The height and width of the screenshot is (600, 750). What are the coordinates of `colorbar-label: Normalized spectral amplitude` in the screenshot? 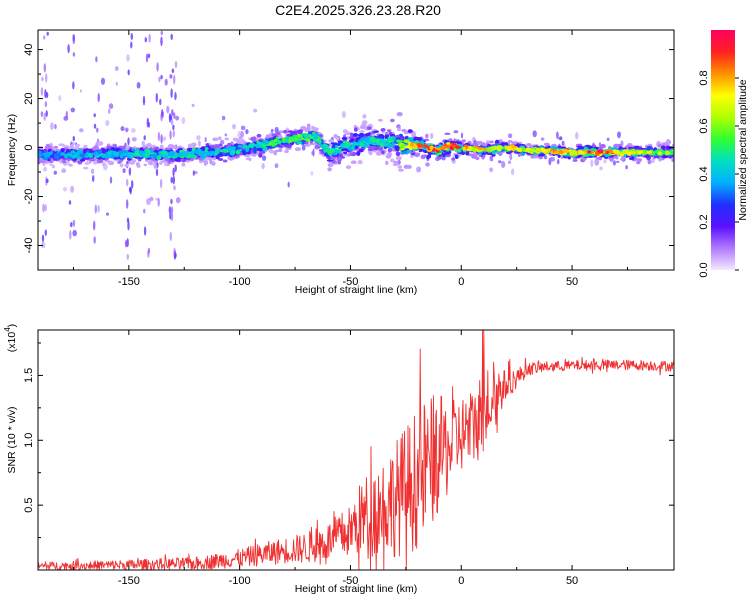 It's located at (743, 149).